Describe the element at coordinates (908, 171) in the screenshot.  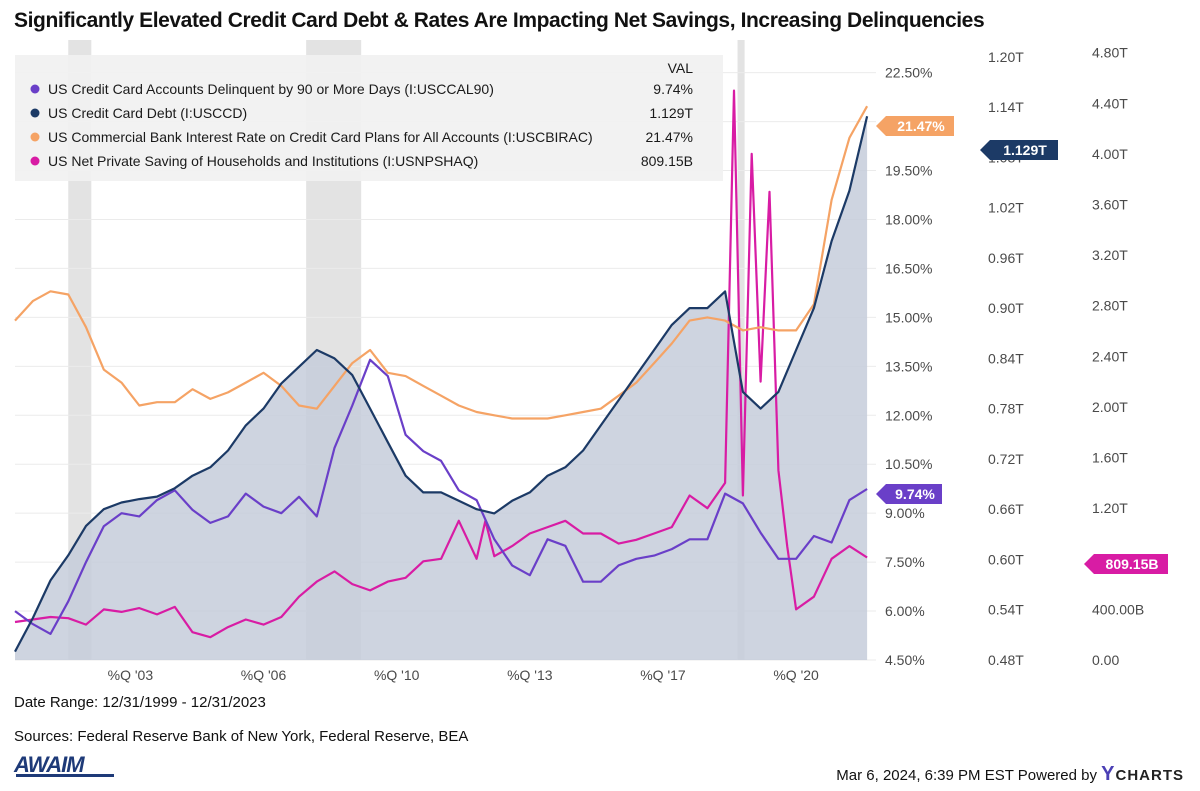
I see `rate-tick-3: 19.50%` at that location.